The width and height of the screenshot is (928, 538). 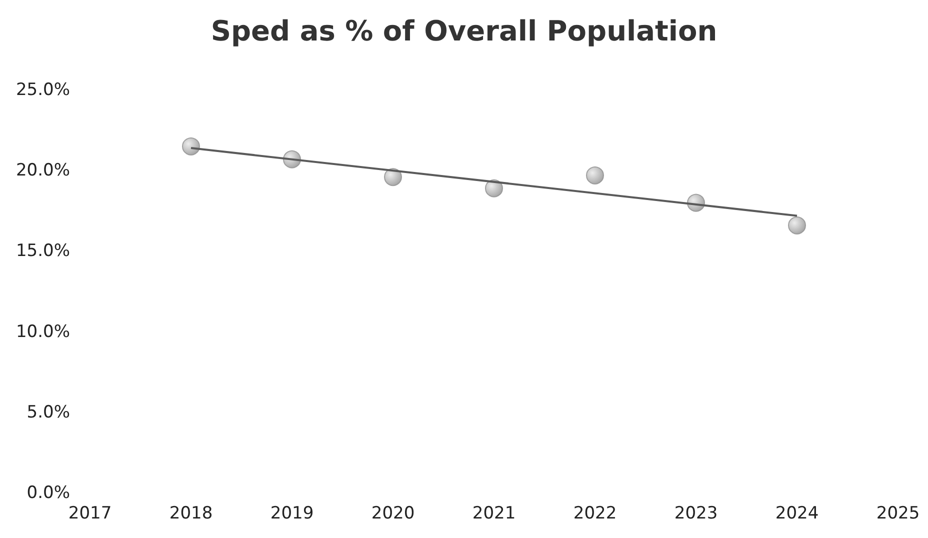 I want to click on x-tick-label: 2024, so click(x=797, y=514).